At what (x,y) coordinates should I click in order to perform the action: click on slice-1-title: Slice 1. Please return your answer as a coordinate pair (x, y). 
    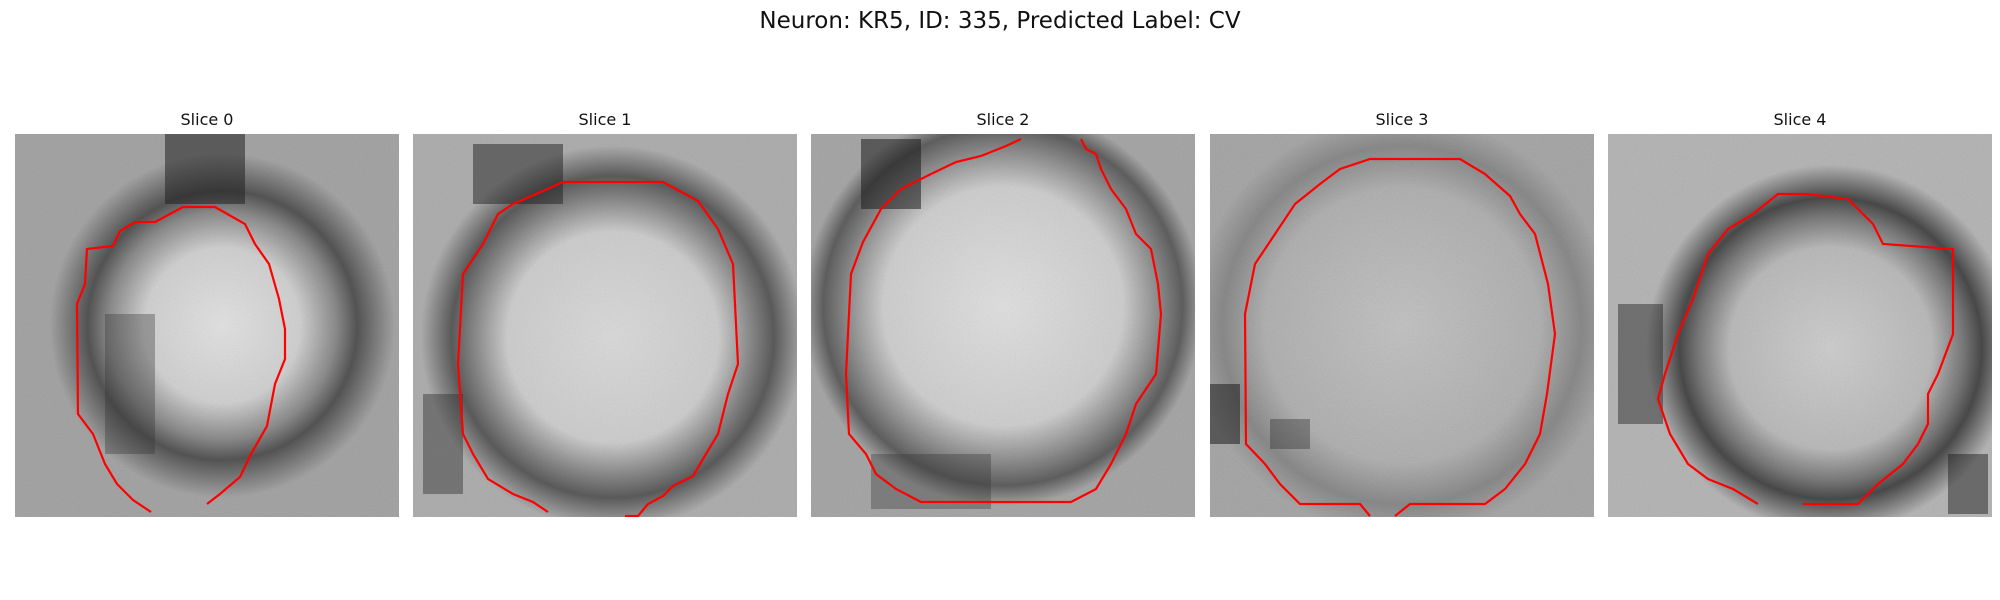
    Looking at the image, I should click on (605, 119).